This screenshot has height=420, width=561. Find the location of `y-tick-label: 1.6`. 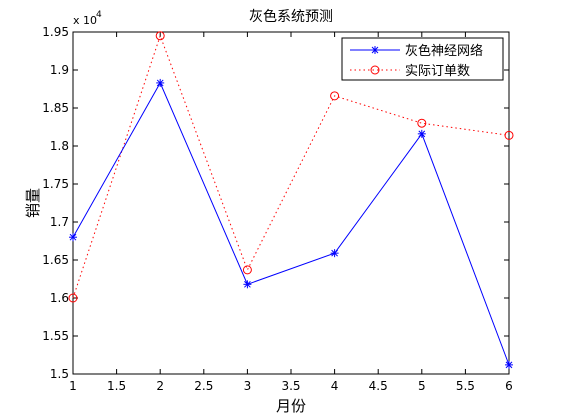

y-tick-label: 1.6 is located at coordinates (59, 298).